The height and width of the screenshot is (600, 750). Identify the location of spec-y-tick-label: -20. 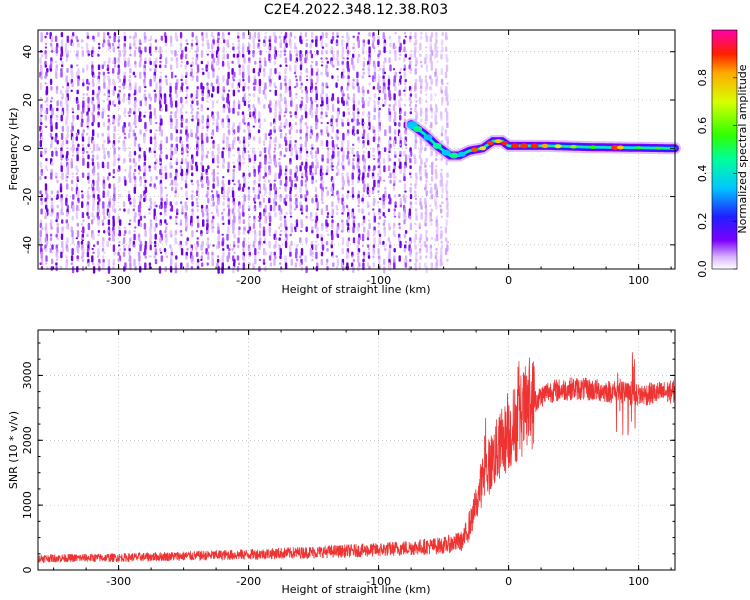
(27, 197).